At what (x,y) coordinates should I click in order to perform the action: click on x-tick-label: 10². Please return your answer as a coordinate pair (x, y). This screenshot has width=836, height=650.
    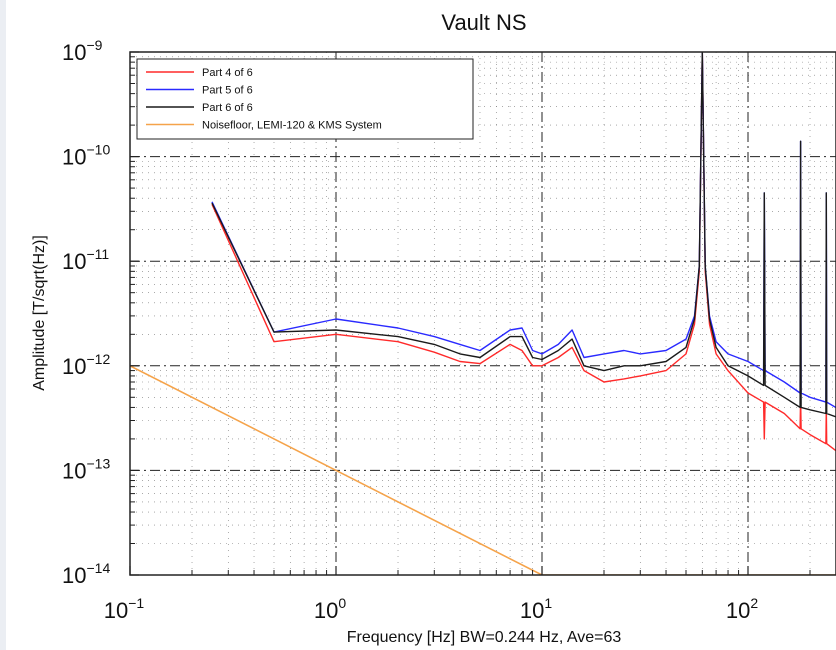
    Looking at the image, I should click on (742, 609).